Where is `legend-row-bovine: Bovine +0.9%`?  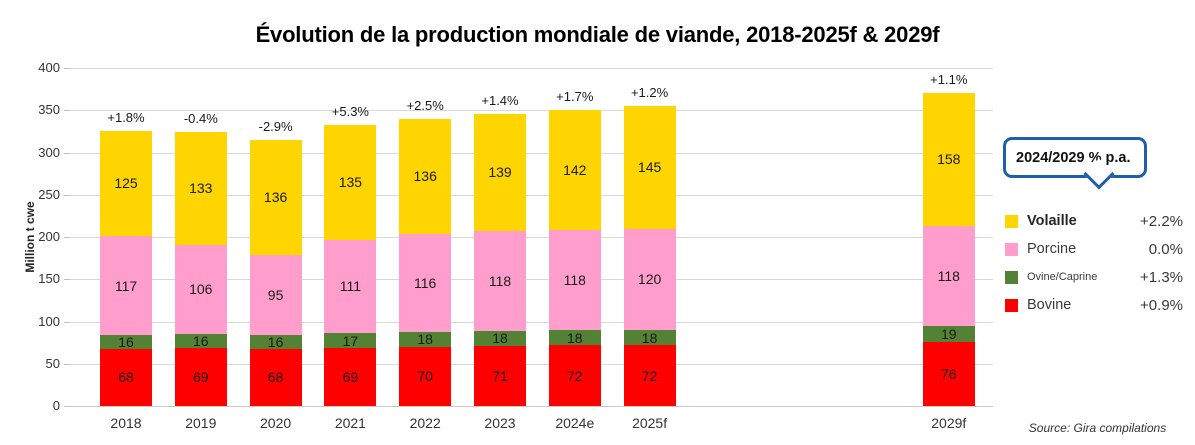
legend-row-bovine: Bovine +0.9% is located at coordinates (1094, 305).